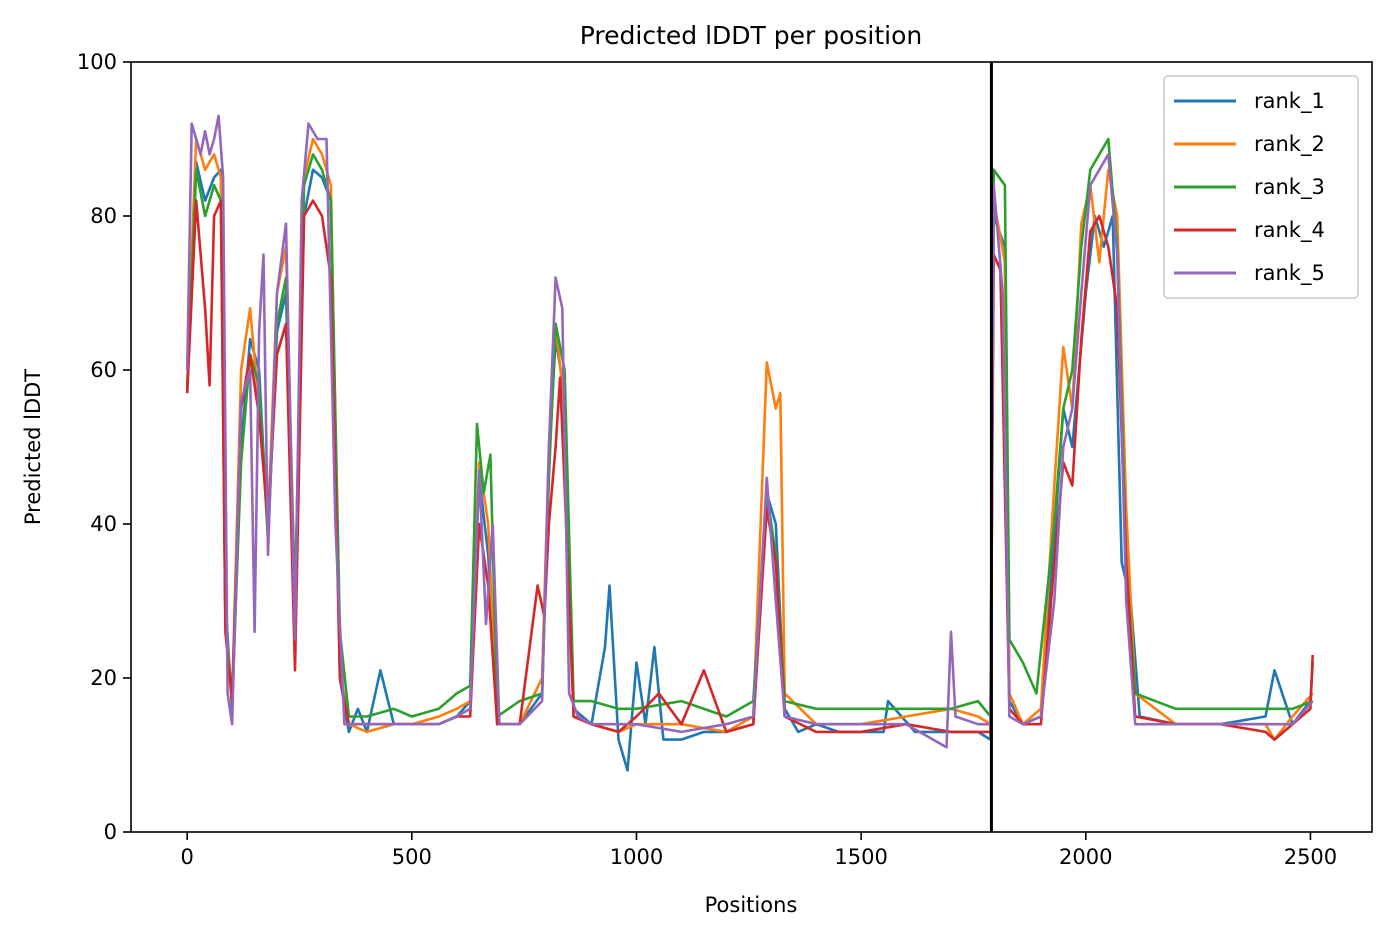 This screenshot has height=939, width=1391. Describe the element at coordinates (103, 370) in the screenshot. I see `y-tick-label: 60` at that location.